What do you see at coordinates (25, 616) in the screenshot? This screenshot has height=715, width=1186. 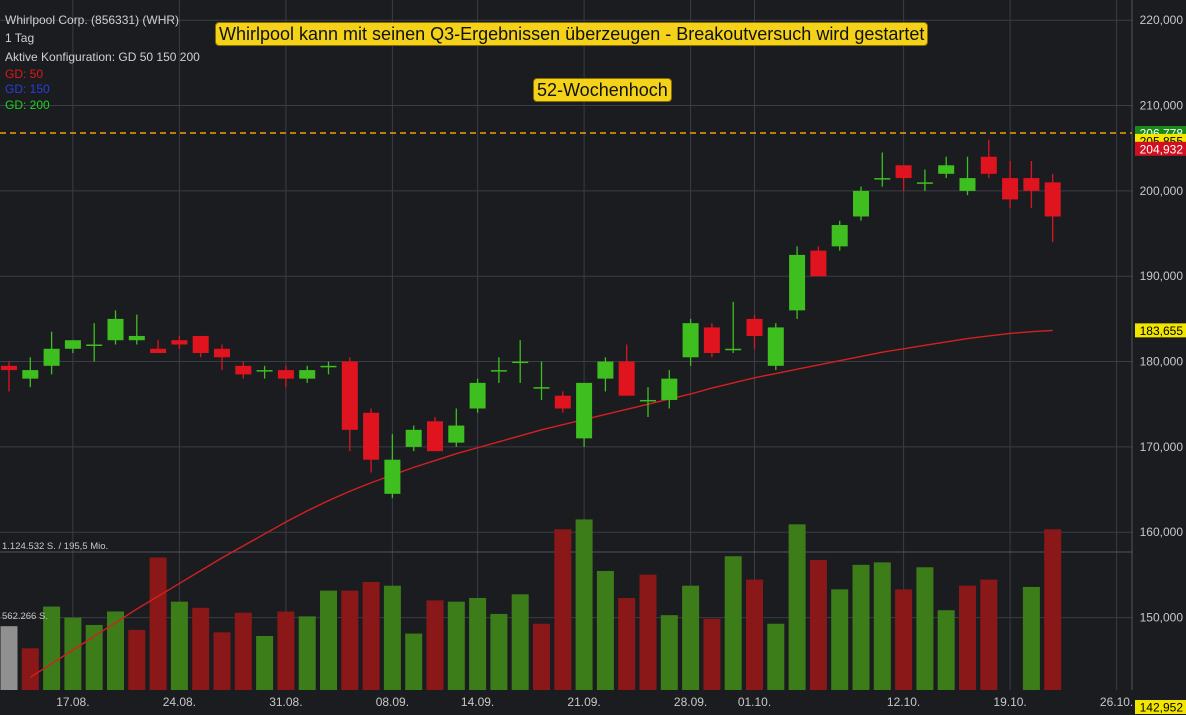 I see `volume-mid-label: 562.266 S.` at bounding box center [25, 616].